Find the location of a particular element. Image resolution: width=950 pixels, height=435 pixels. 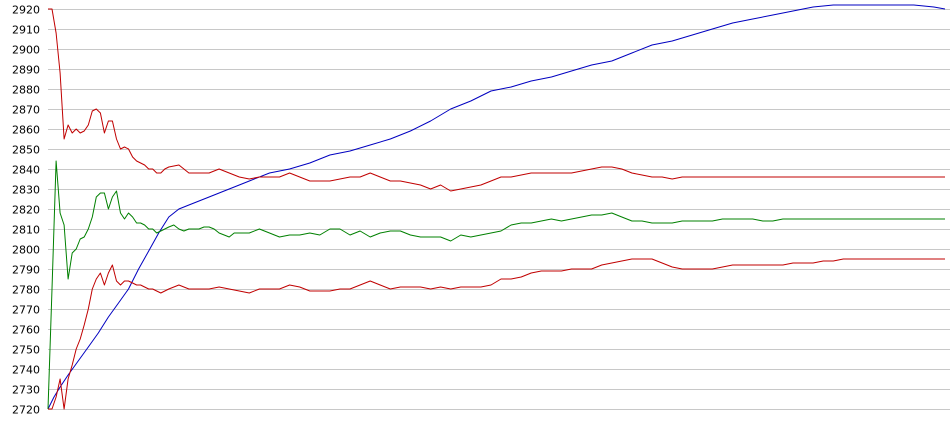

y-tick-label-2900: 2900 is located at coordinates (26, 50).